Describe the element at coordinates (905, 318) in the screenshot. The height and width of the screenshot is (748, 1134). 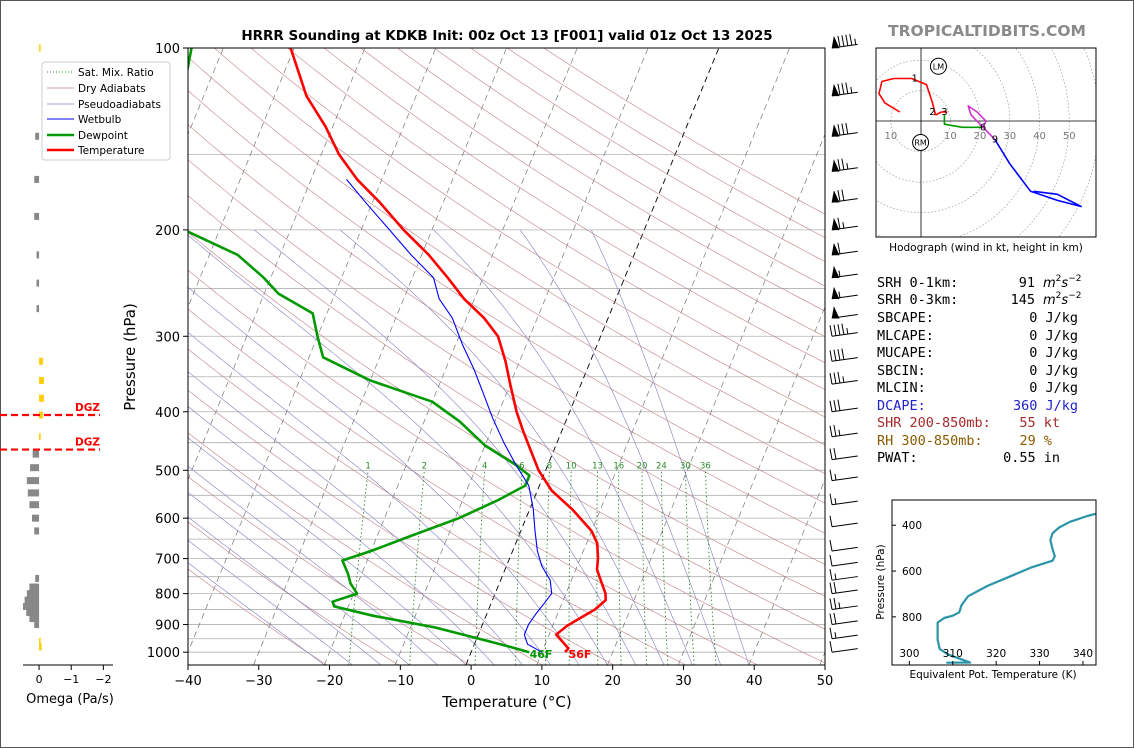
I see `sbcape-label: SBCAPE:` at that location.